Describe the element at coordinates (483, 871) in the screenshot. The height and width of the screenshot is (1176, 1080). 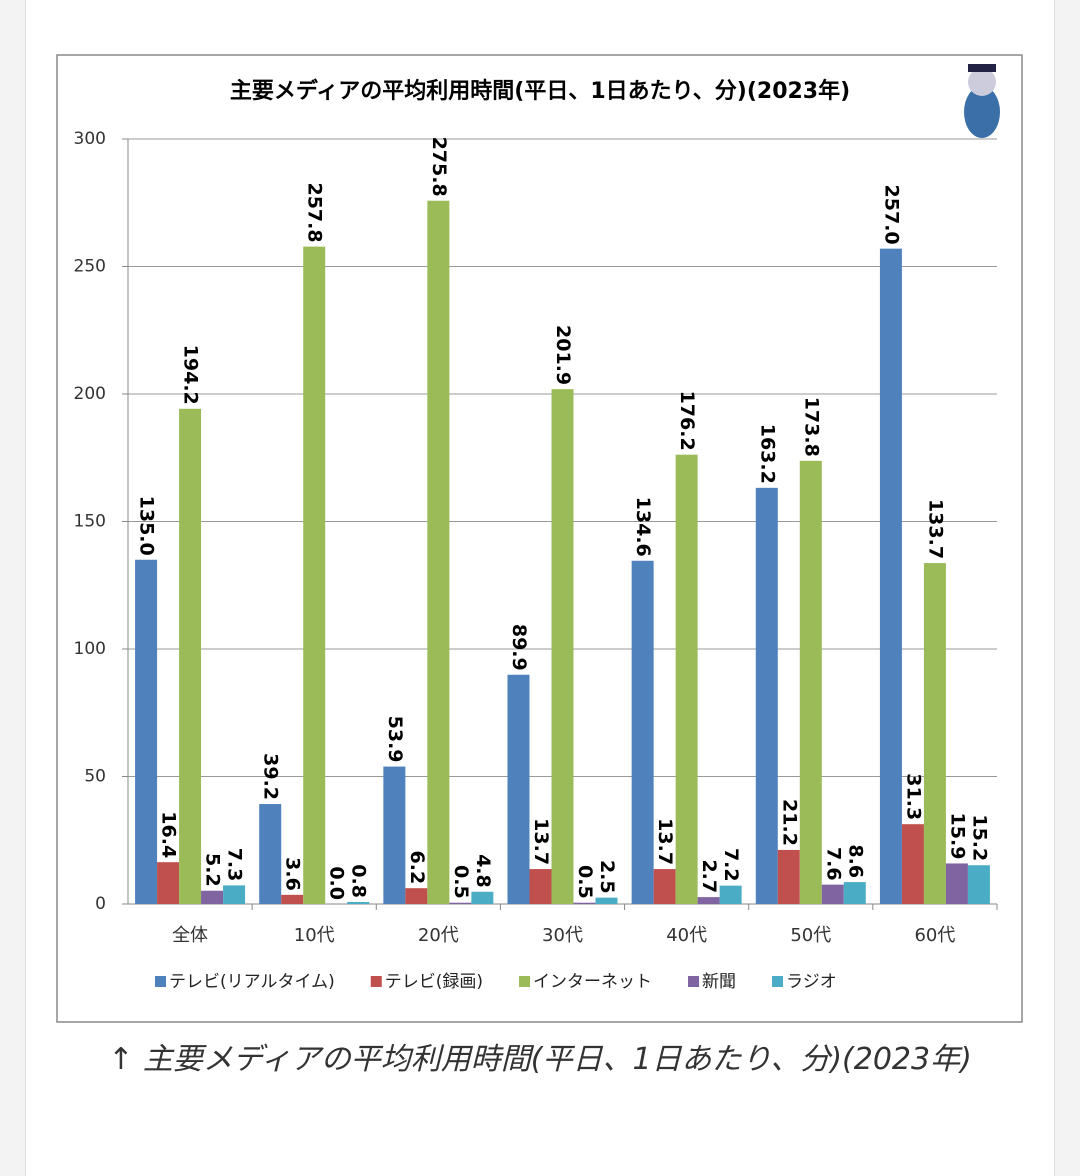
I see `value-label: 4.8` at that location.